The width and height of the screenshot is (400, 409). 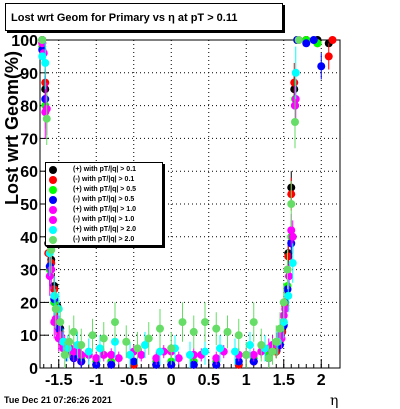 What do you see at coordinates (171, 380) in the screenshot?
I see `x-tick-label: 0` at bounding box center [171, 380].